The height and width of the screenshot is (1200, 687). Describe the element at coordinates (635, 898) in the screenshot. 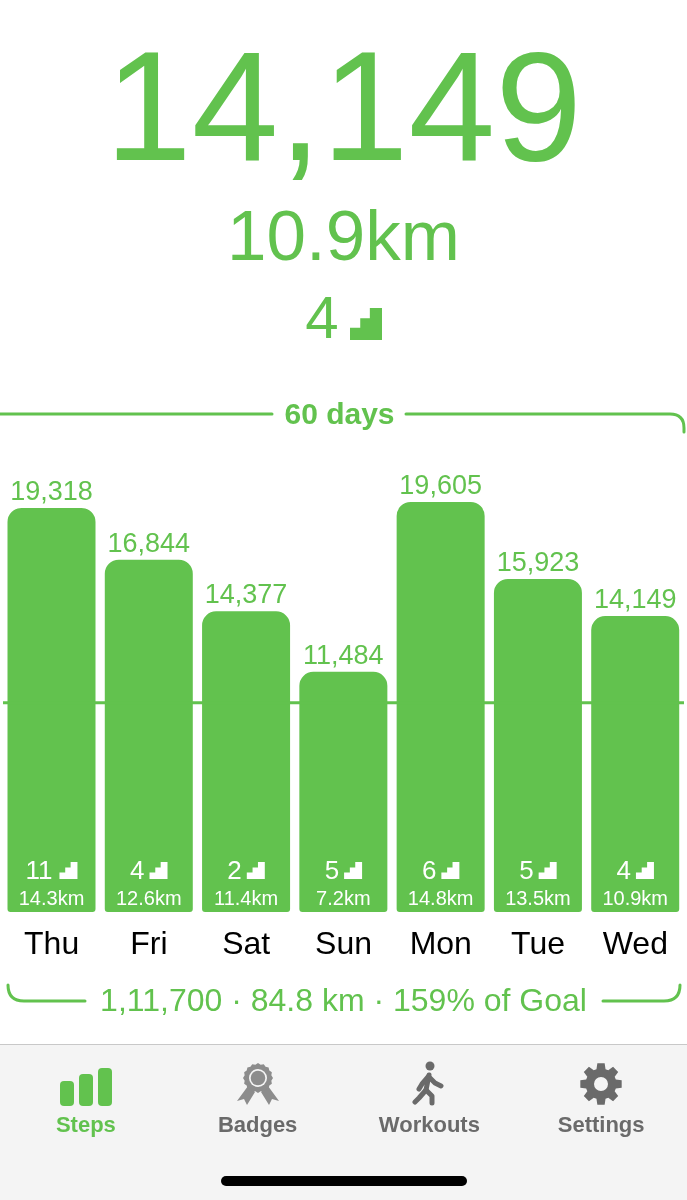

I see `annotation: 10.9km` at that location.